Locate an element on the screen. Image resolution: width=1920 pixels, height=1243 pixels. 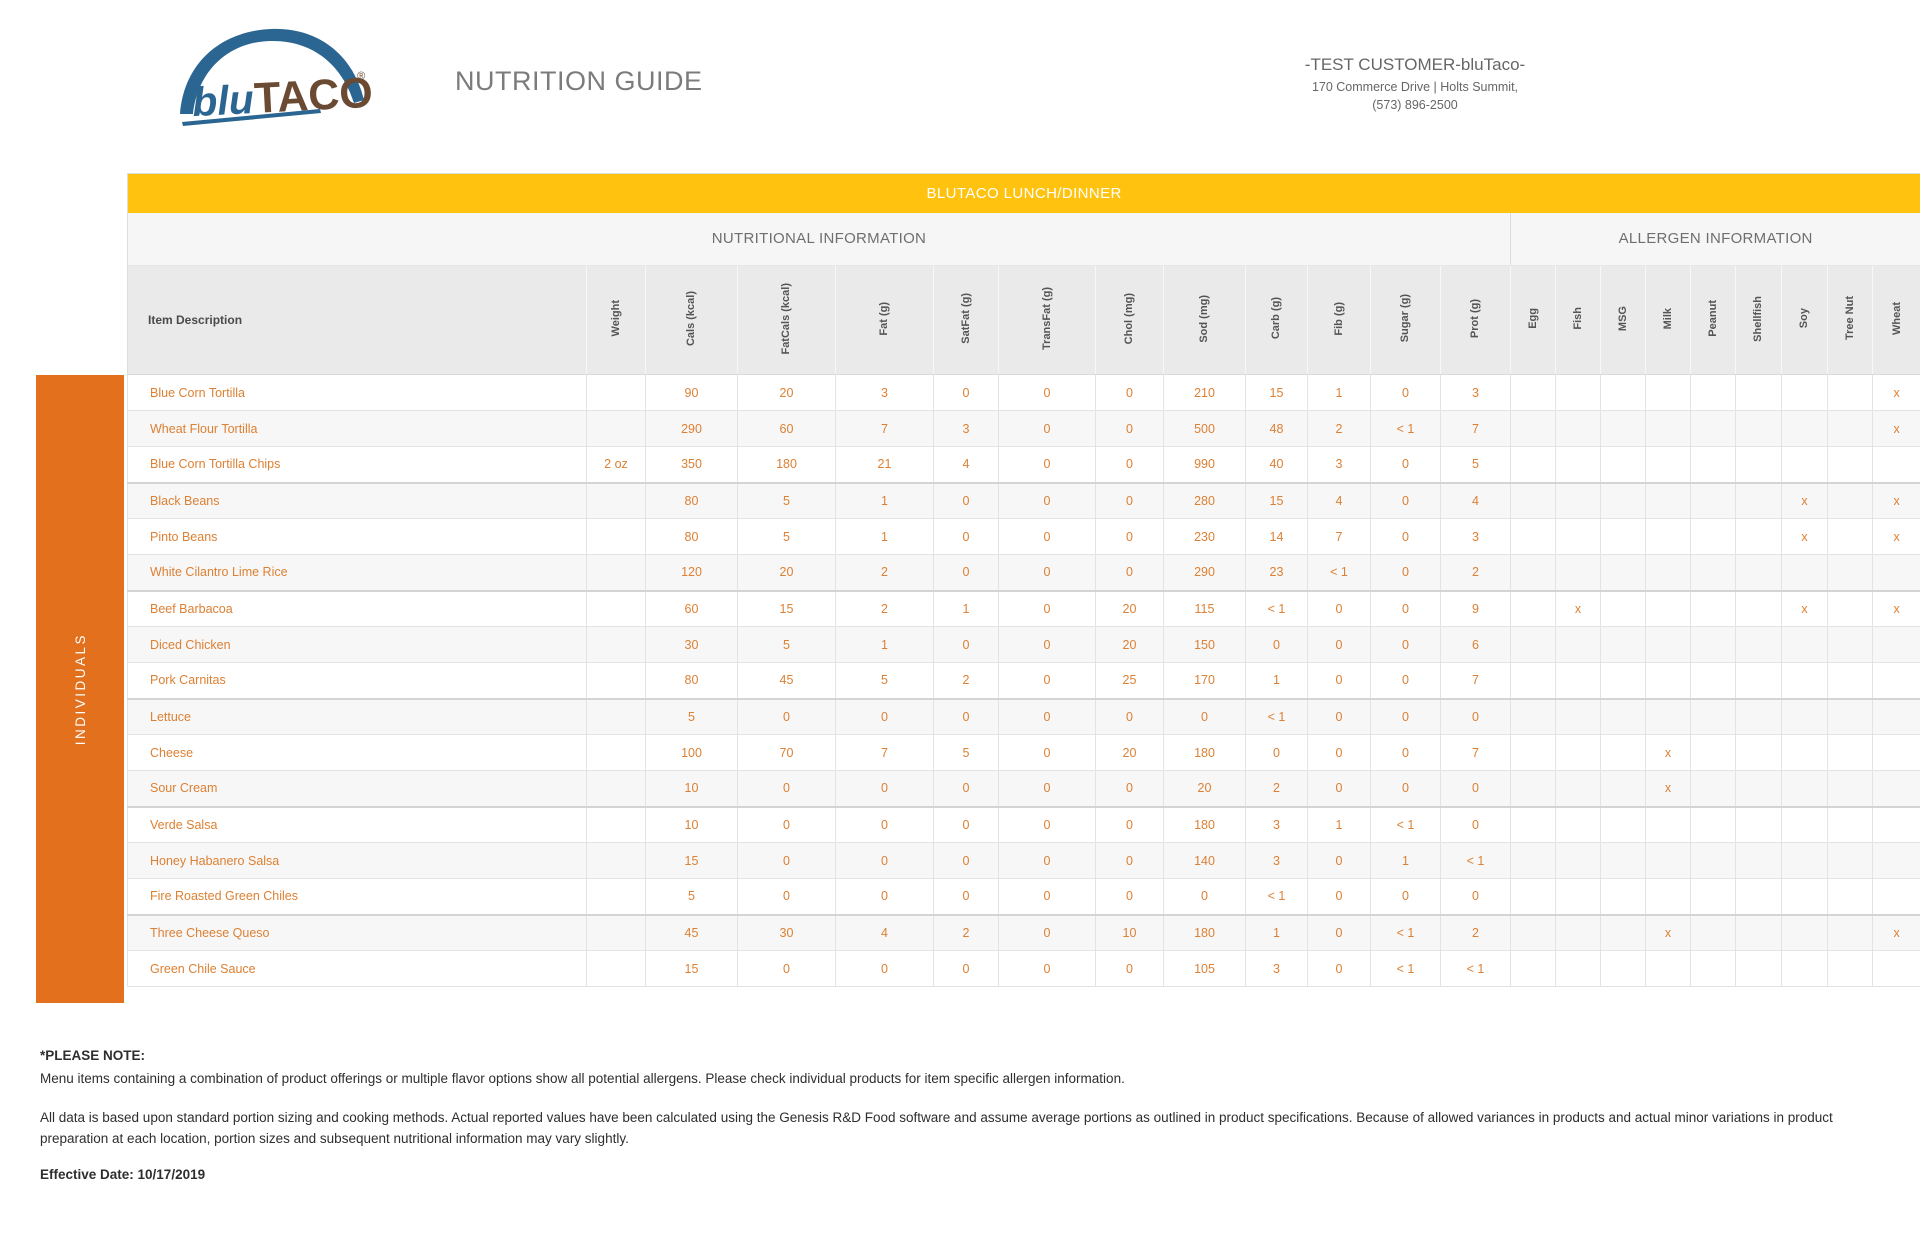
column-header-label: FatCals (kcal) is located at coordinates (786, 318).